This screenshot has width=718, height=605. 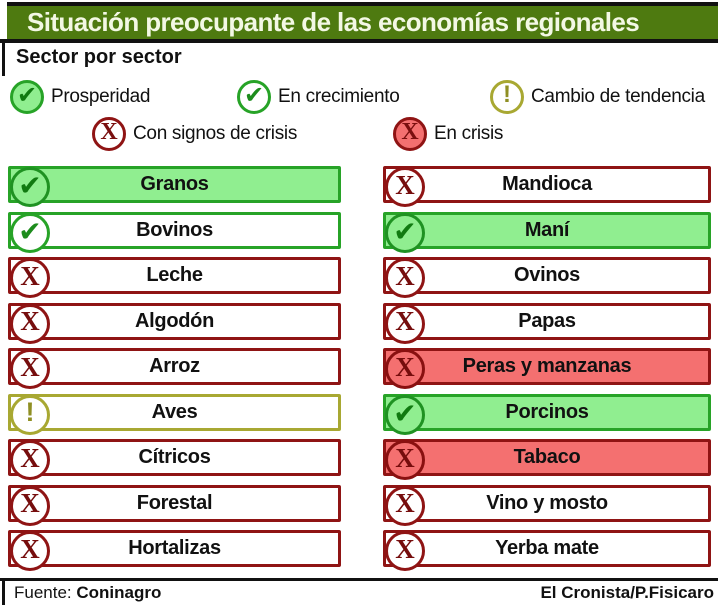 I want to click on sector-row: X Cítricos, so click(x=174, y=459).